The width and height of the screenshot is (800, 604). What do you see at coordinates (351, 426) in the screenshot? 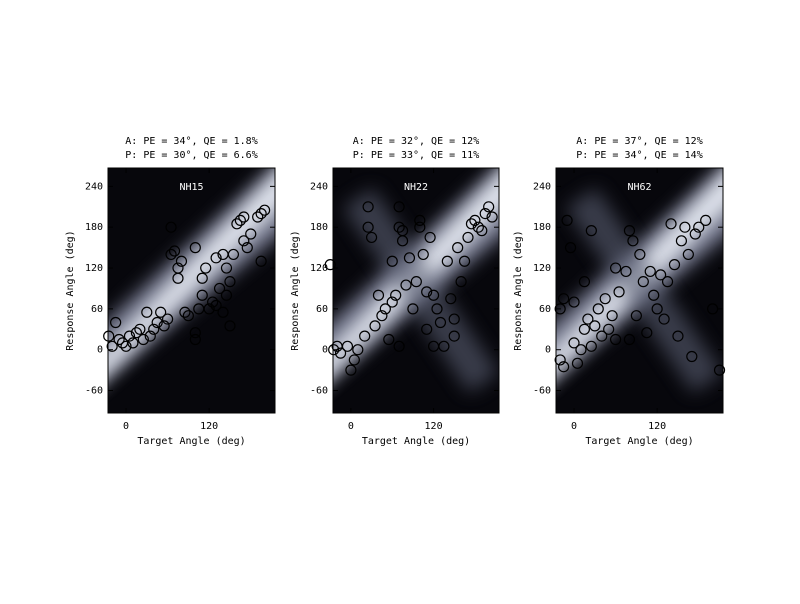
I see `x-tick-label: 0` at bounding box center [351, 426].